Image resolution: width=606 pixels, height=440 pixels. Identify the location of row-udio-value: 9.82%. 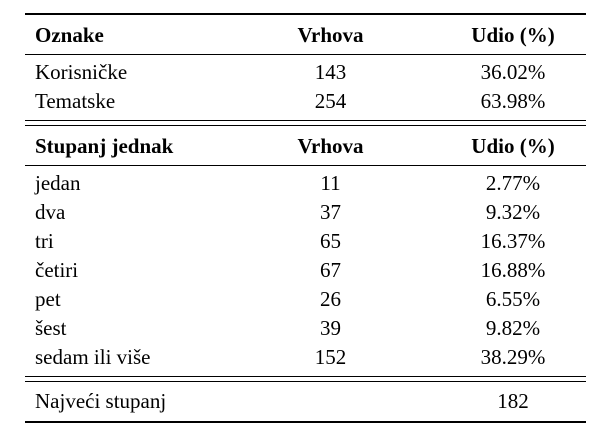
(513, 328).